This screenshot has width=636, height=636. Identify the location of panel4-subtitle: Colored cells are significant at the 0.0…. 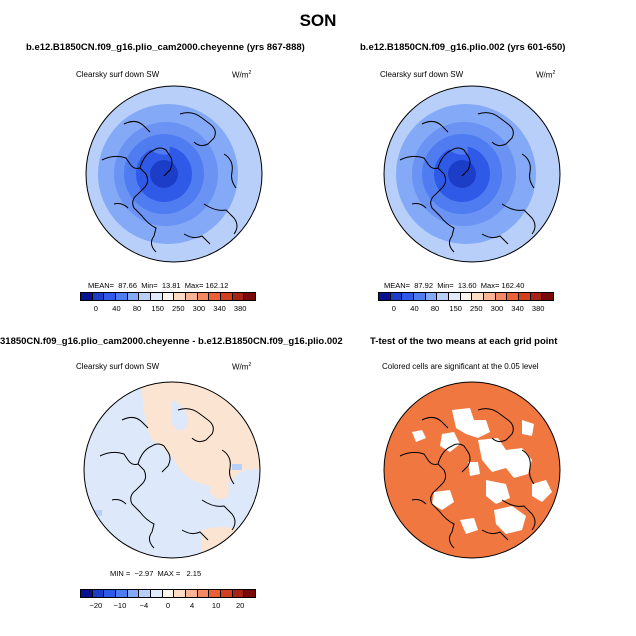
(460, 366).